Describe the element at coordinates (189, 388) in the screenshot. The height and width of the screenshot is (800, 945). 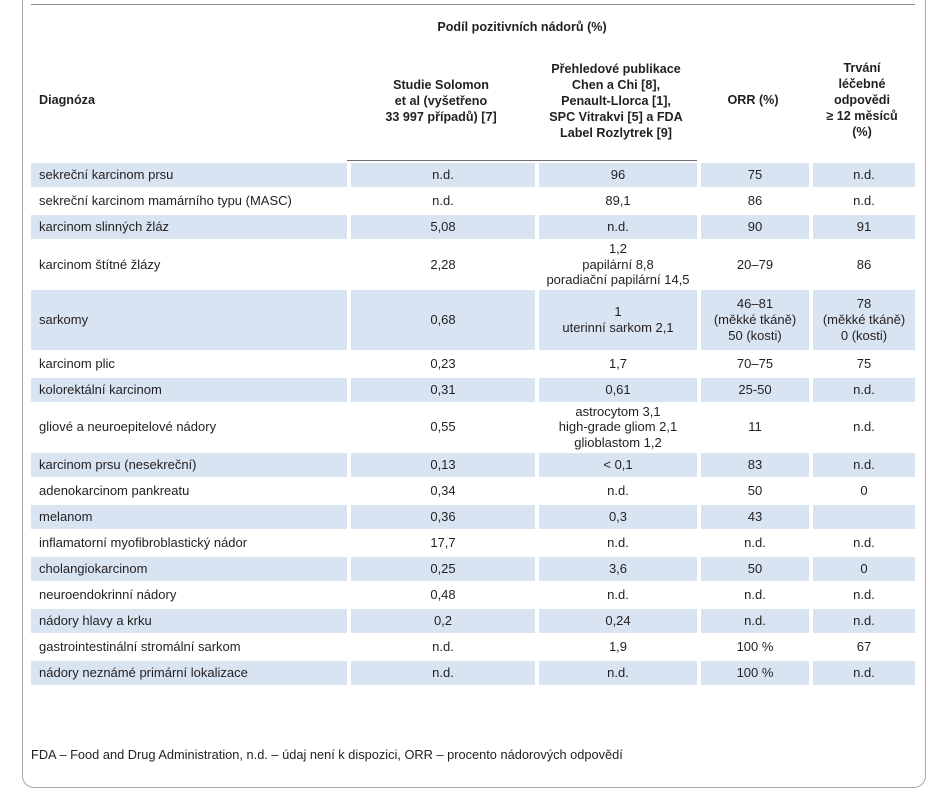
I see `cell-diagnosis: kolorektální karcinom` at that location.